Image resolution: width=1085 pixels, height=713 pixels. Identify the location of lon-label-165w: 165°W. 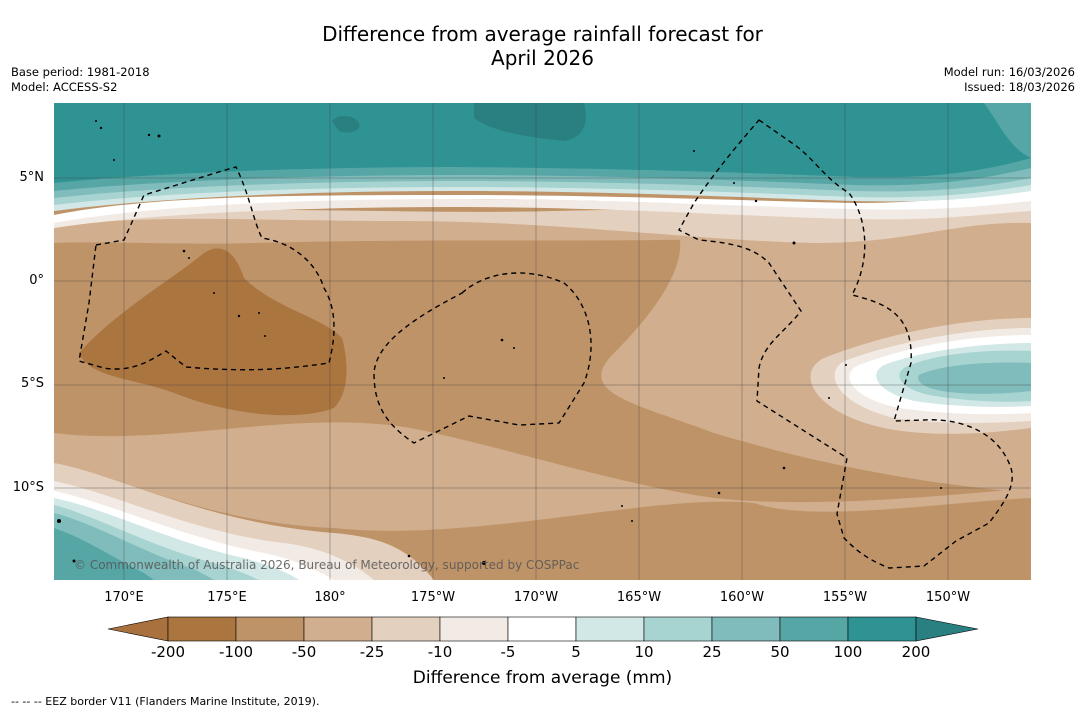
(639, 597).